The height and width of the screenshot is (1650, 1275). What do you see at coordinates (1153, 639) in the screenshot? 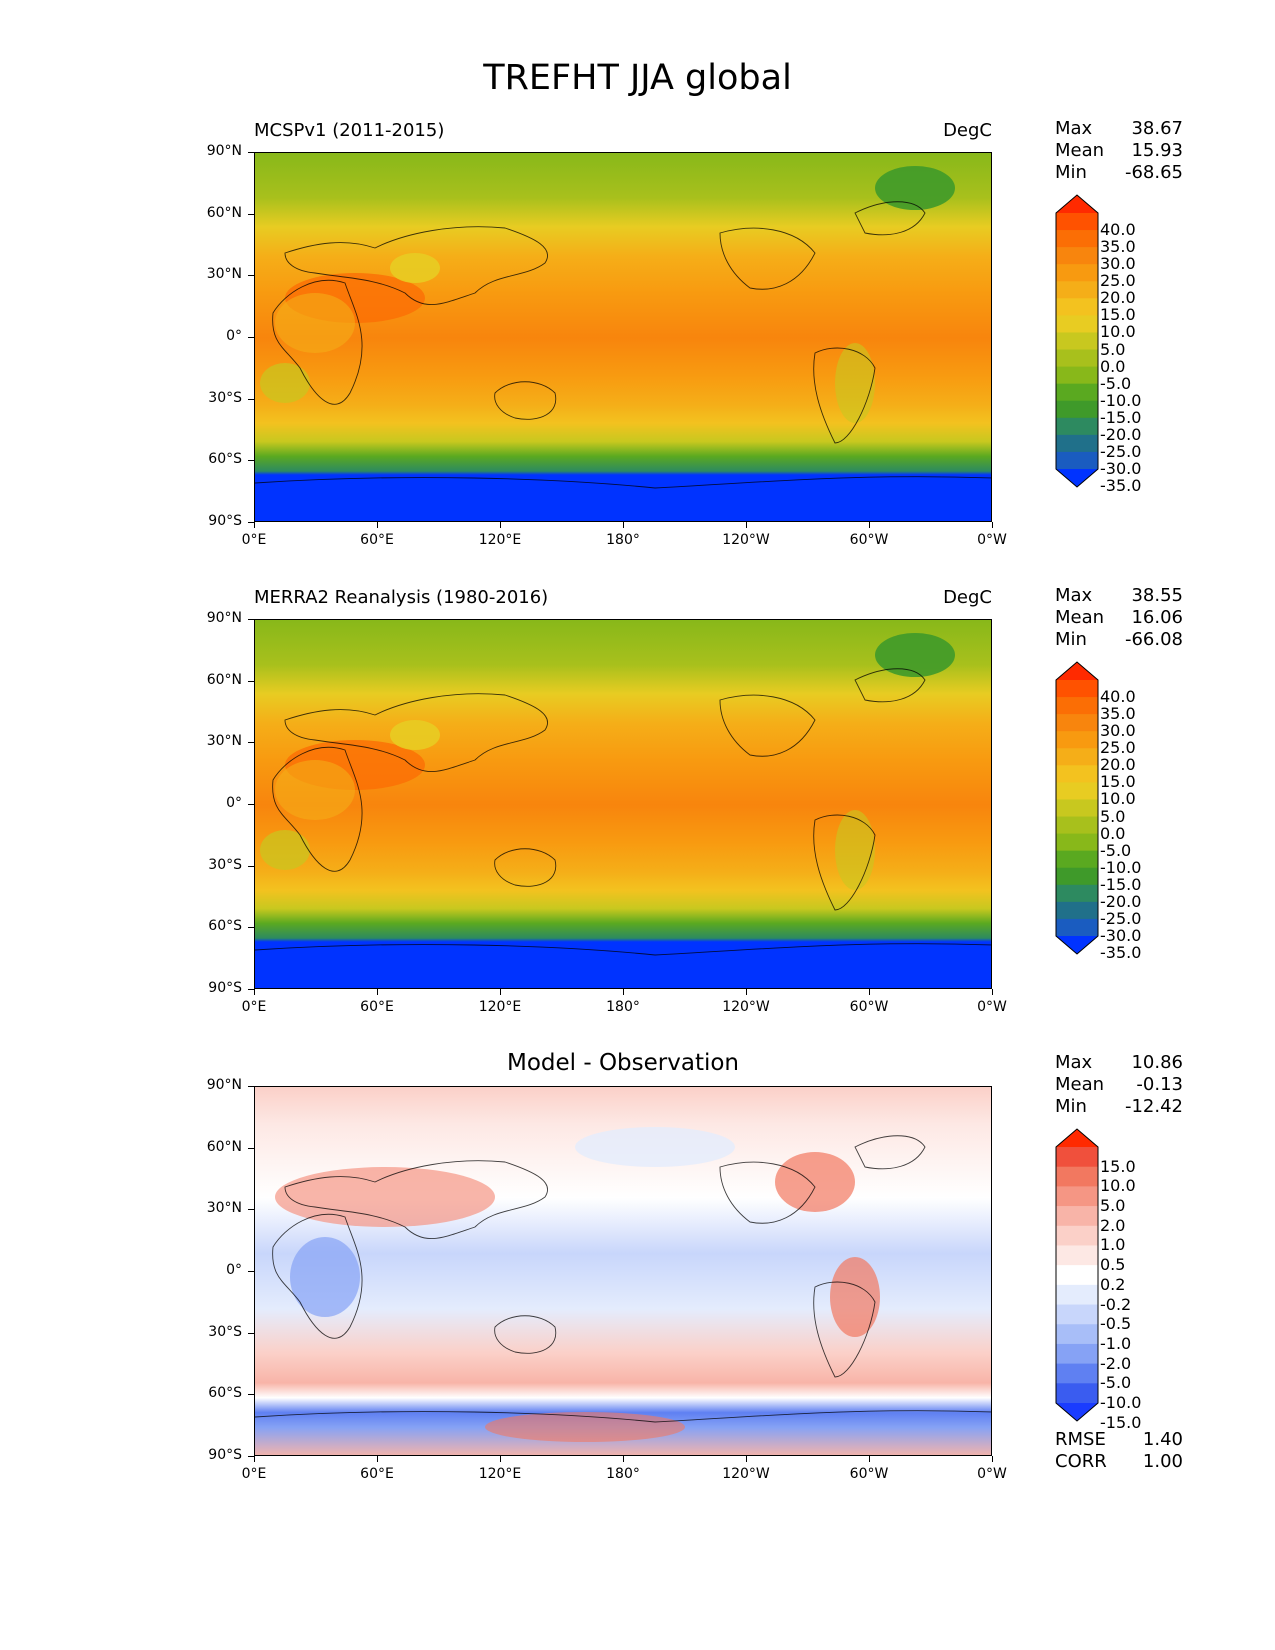
I see `stat-min: -66.08` at bounding box center [1153, 639].